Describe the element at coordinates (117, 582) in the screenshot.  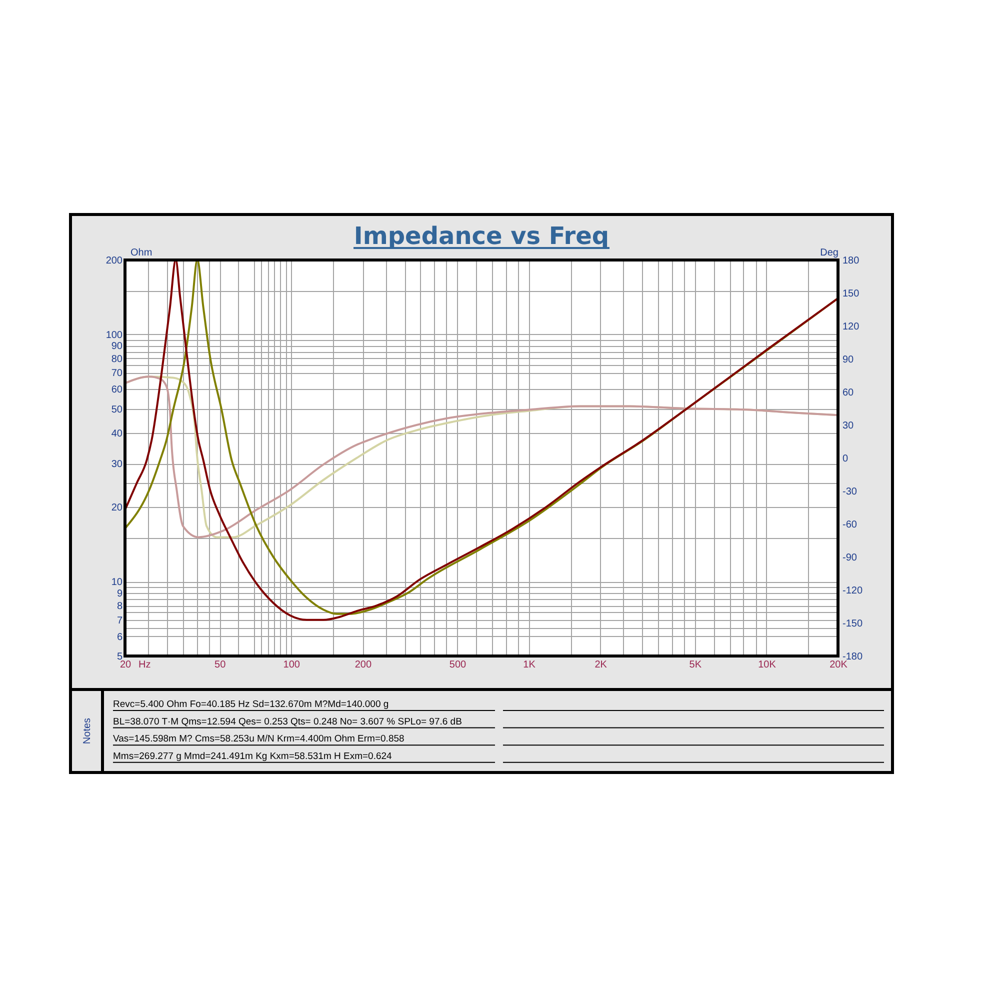
I see `y-tick-label: 10` at that location.